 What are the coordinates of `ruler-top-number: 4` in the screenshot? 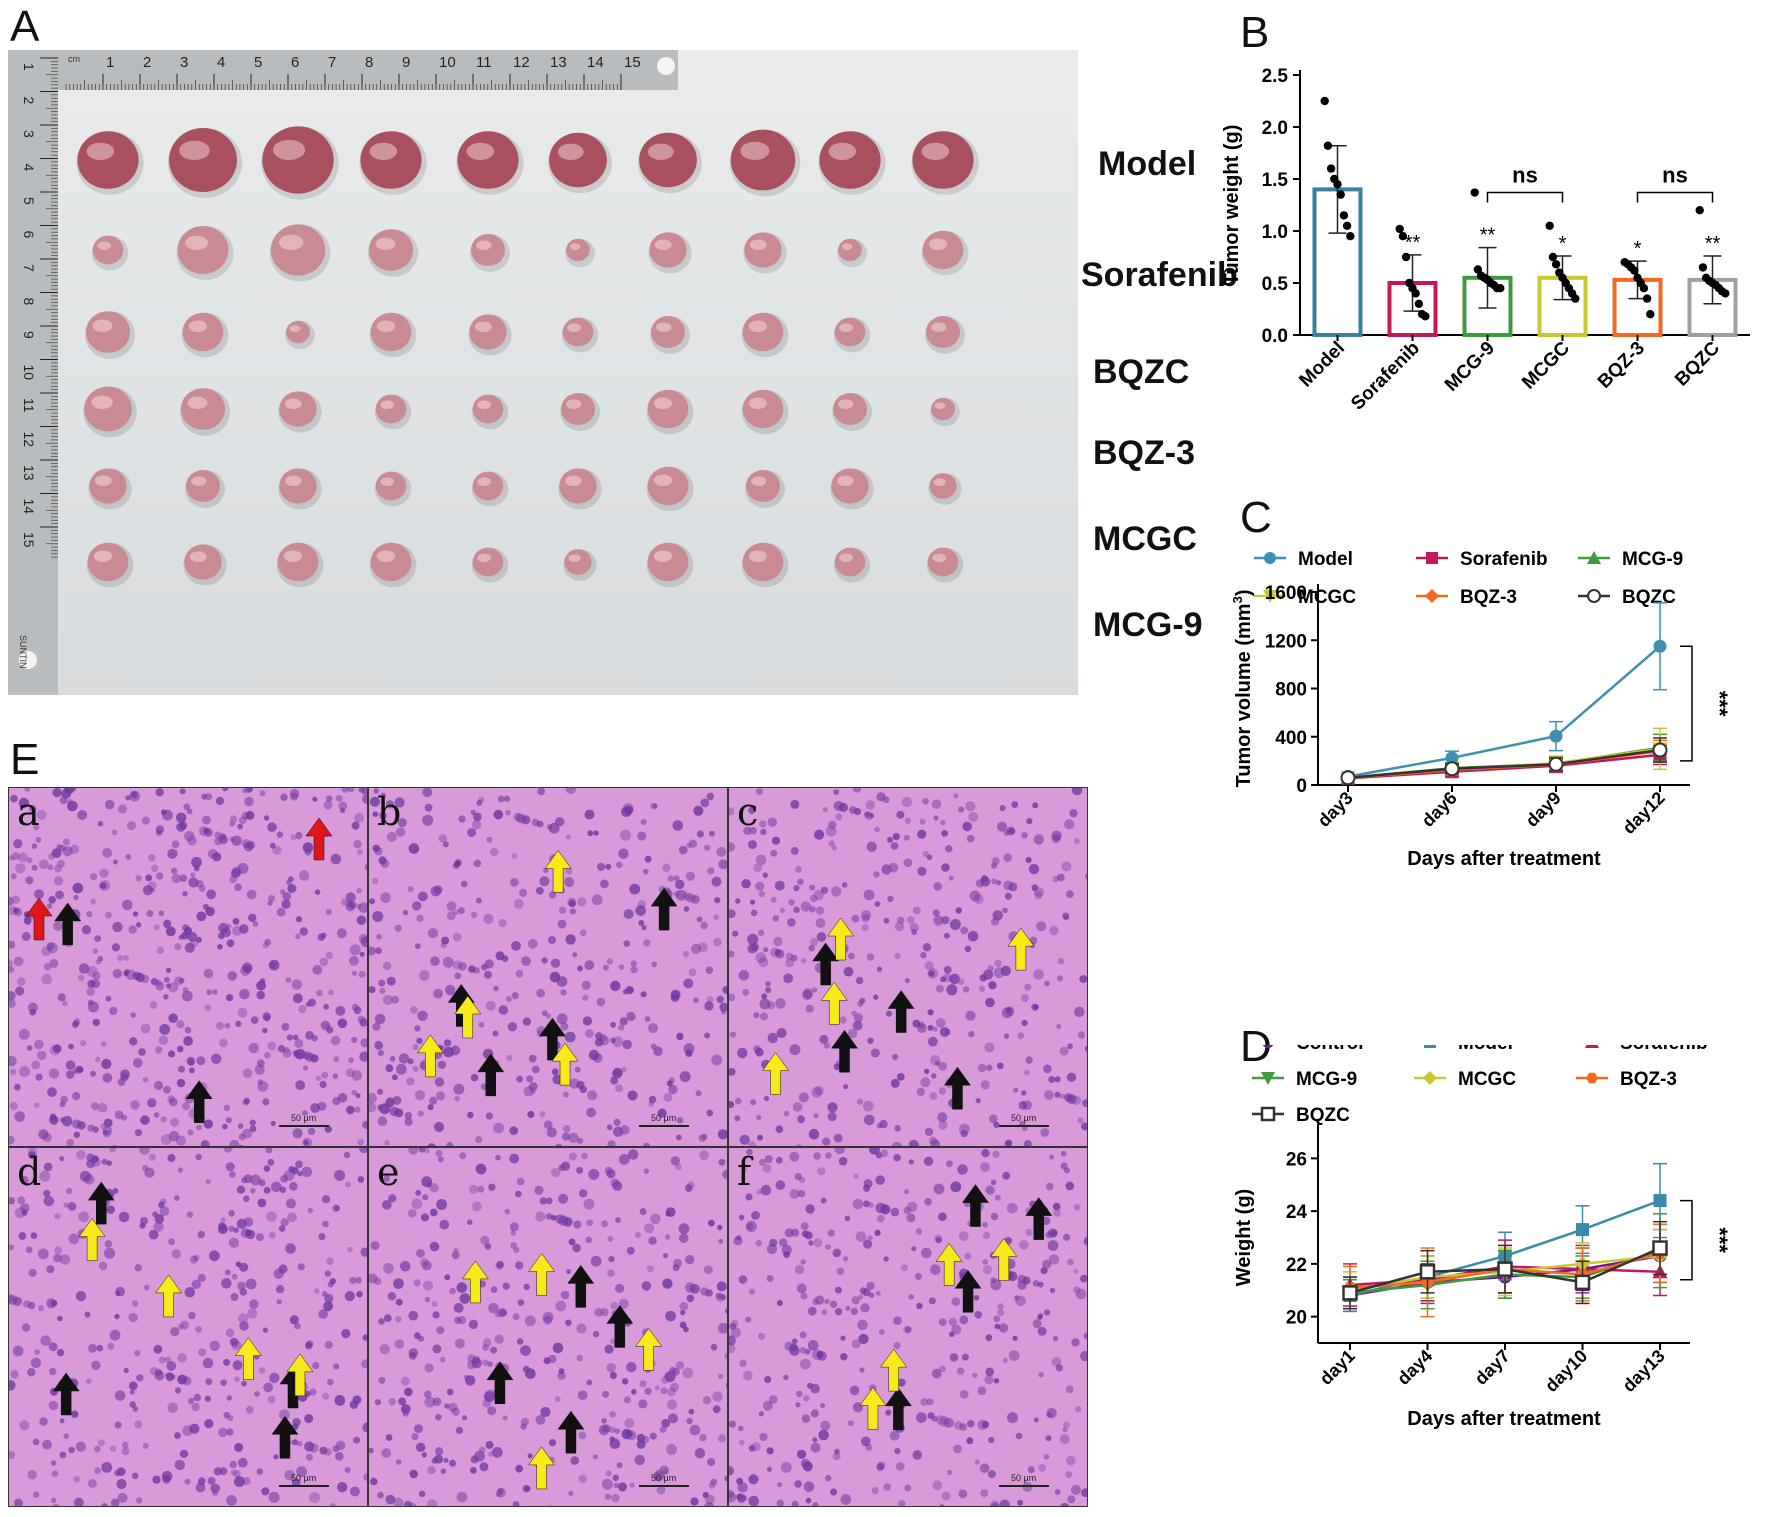 It's located at (221, 62).